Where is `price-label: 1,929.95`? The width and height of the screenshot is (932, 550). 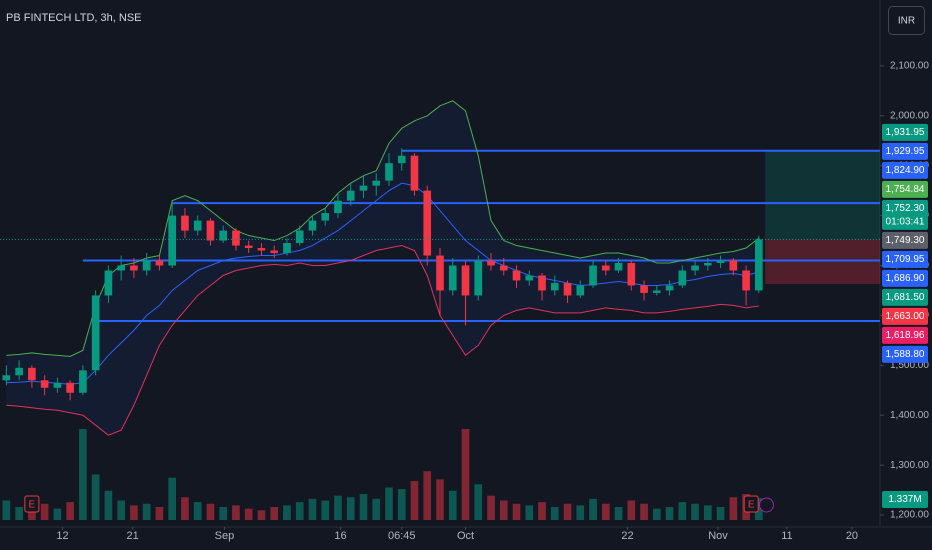
price-label: 1,929.95 is located at coordinates (905, 151).